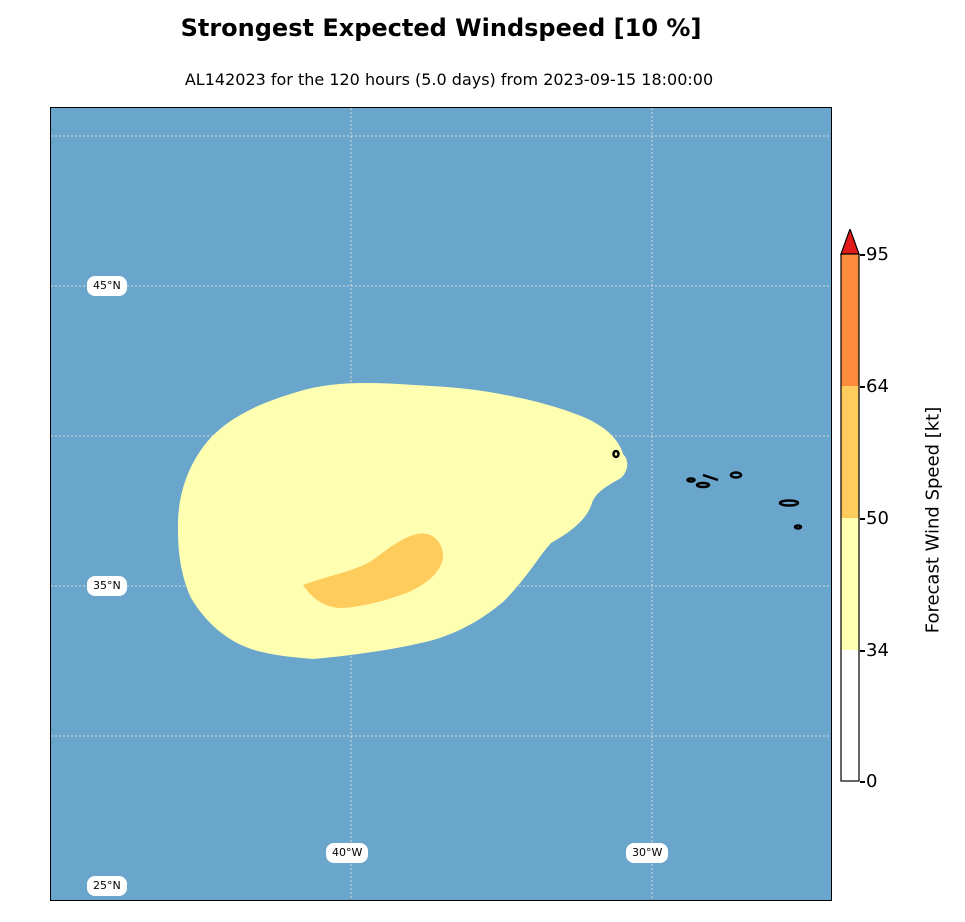  I want to click on colorbar-tick-50: 50, so click(877, 518).